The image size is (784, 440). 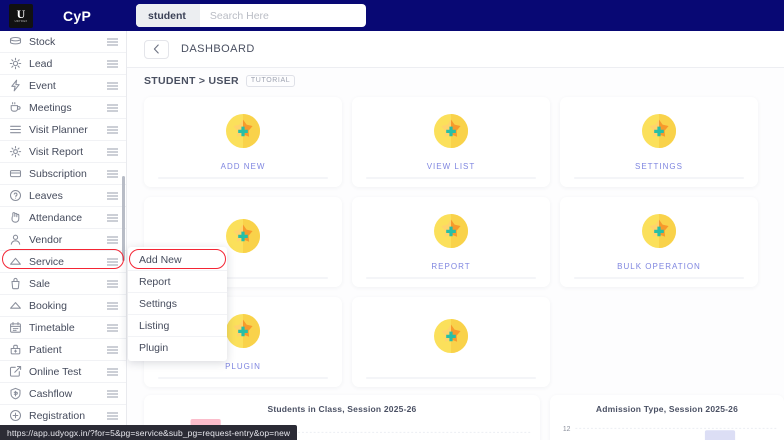 I want to click on booking-icon, so click(x=15, y=305).